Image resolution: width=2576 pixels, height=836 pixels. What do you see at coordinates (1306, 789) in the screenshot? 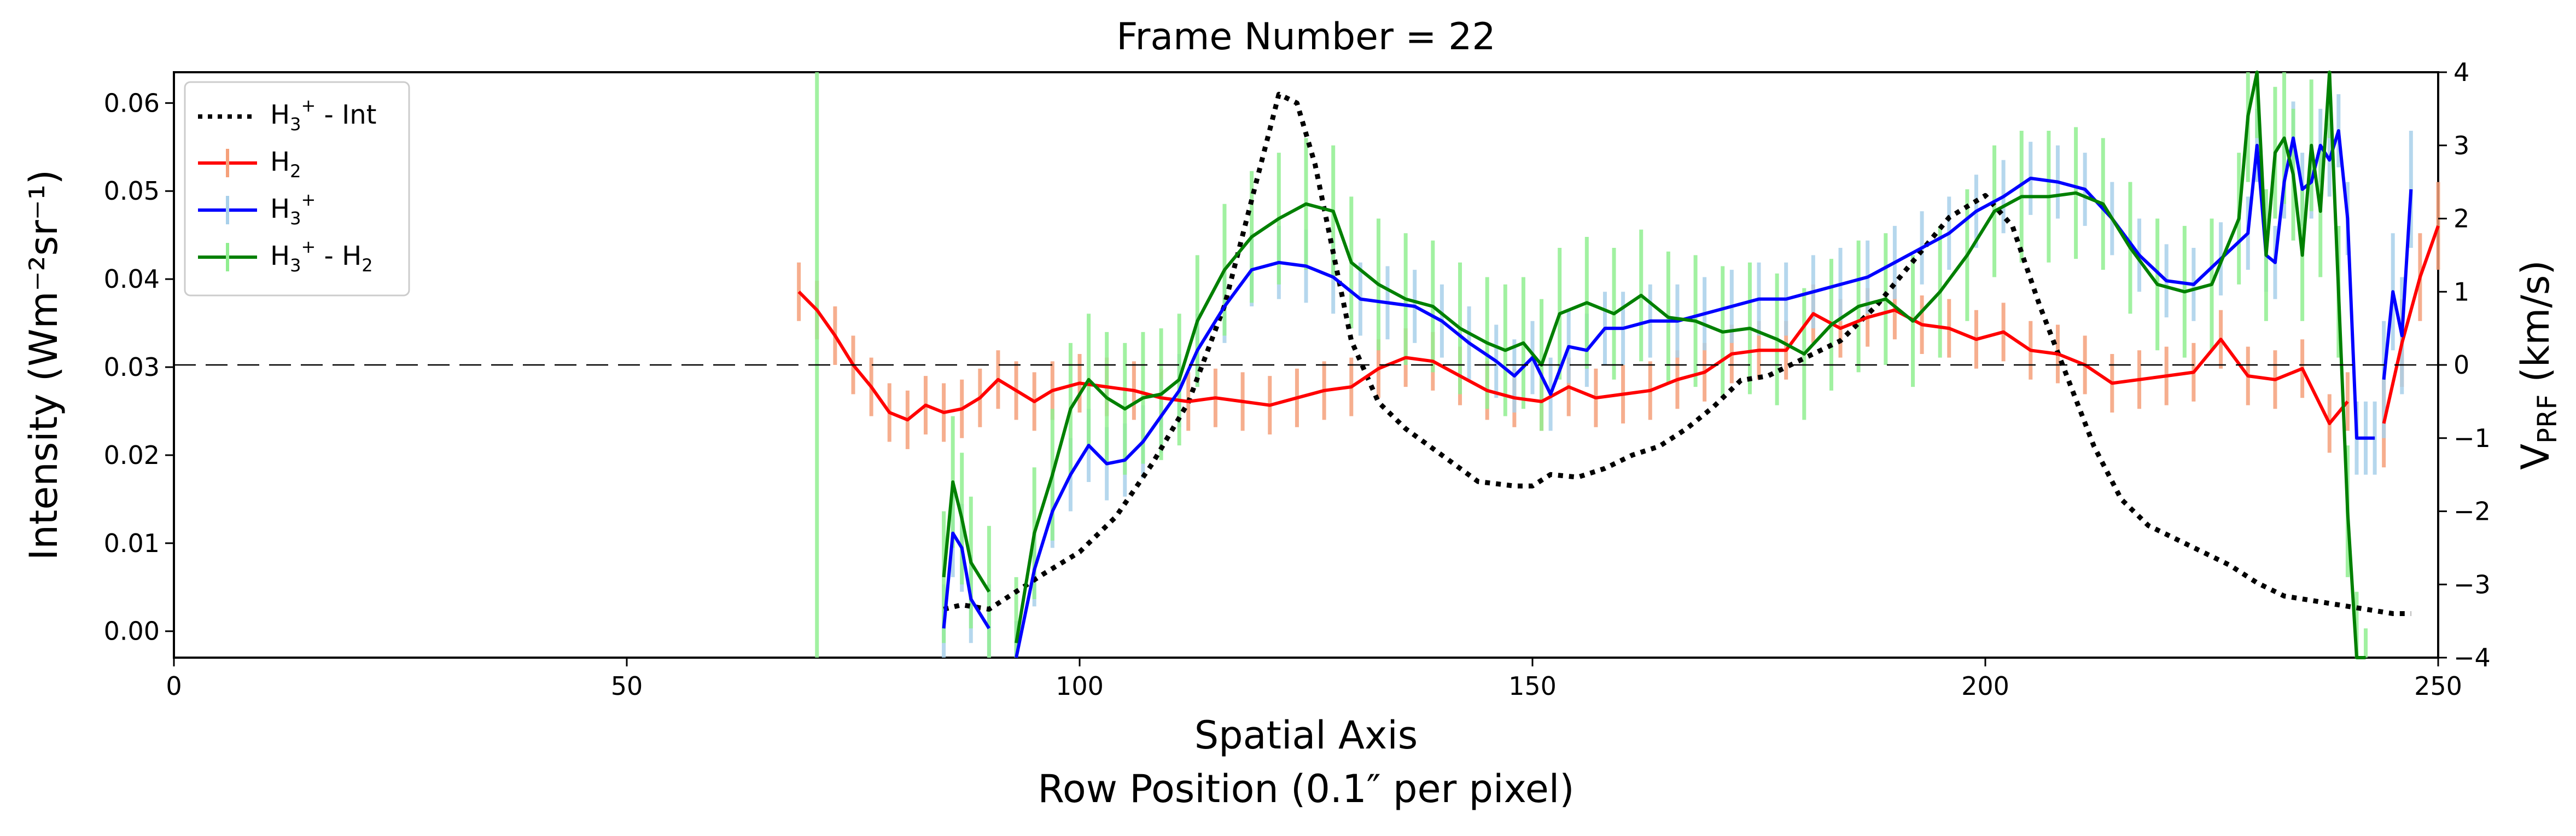
I see `x-axis-label-2: Row Position (0.1″ per pixel)` at bounding box center [1306, 789].